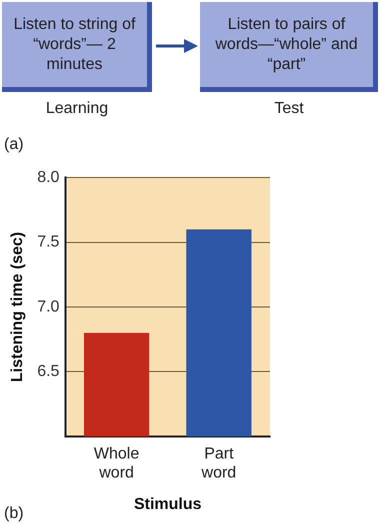  What do you see at coordinates (48, 307) in the screenshot?
I see `y-tick-label: 7.0` at bounding box center [48, 307].